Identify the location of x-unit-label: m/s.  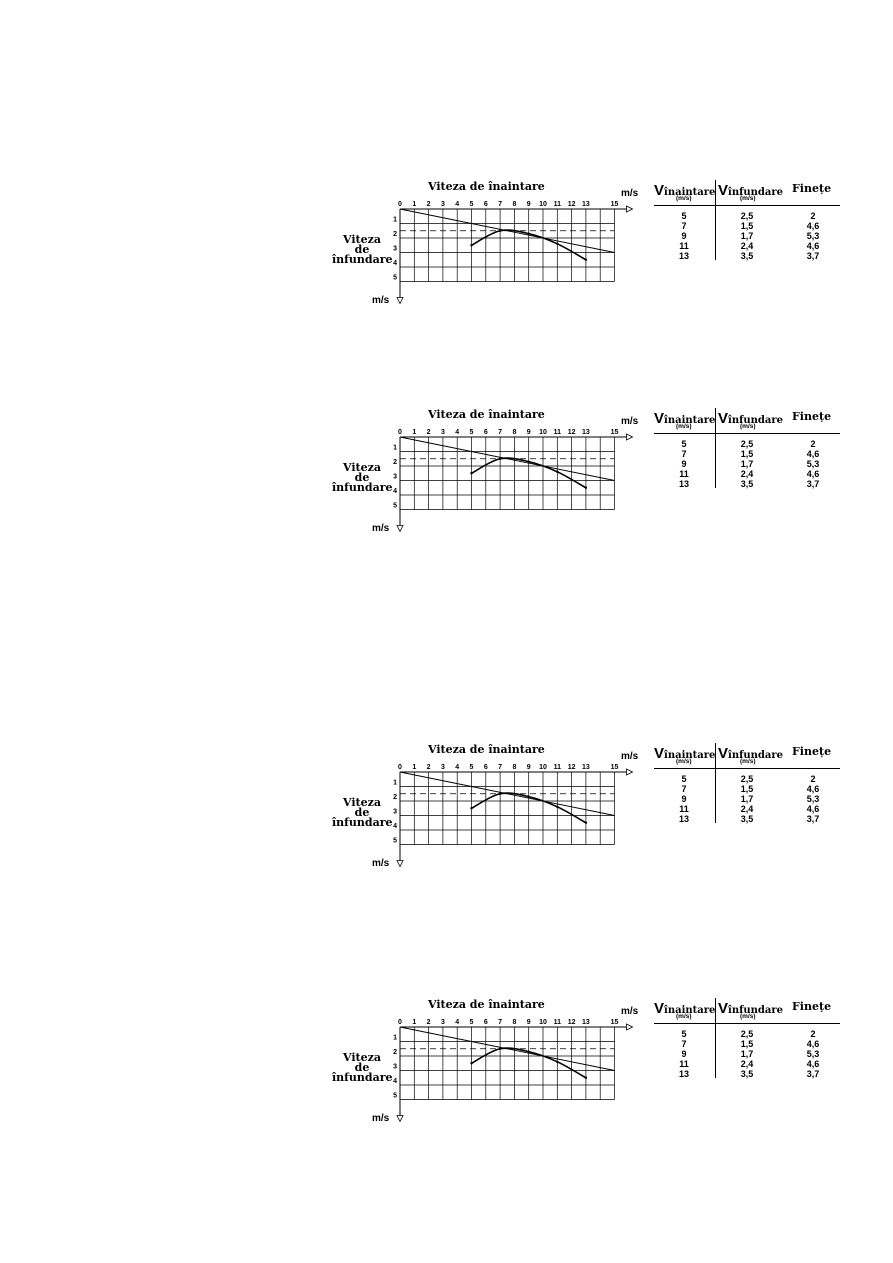
(630, 756).